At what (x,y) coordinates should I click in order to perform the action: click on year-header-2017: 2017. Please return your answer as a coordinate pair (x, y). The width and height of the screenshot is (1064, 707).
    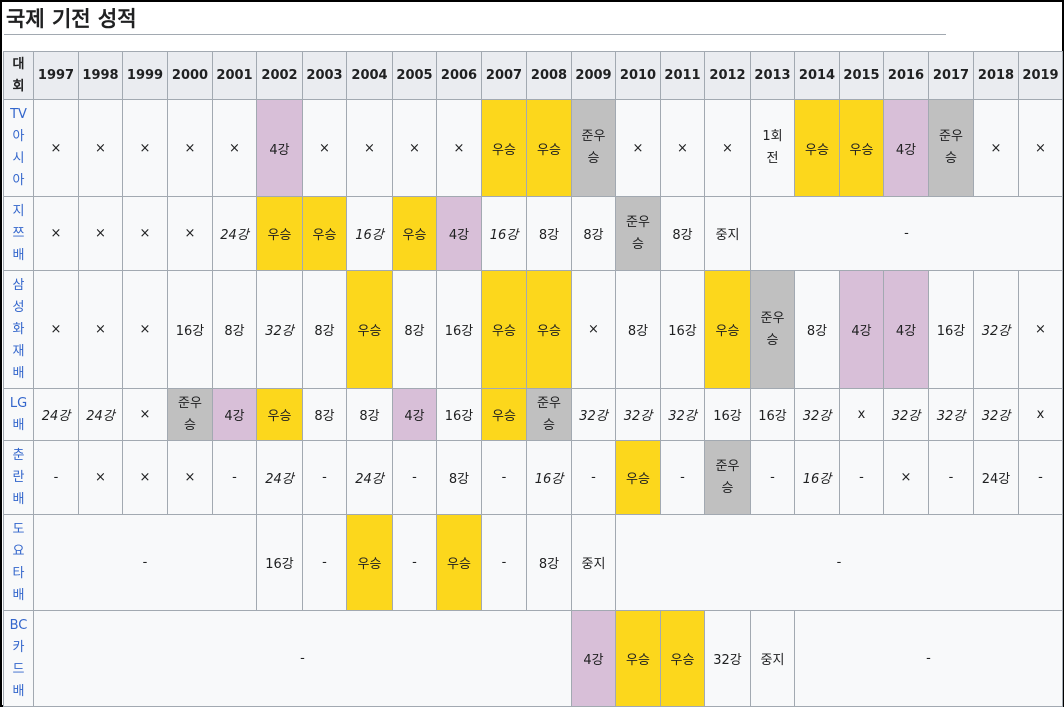
    Looking at the image, I should click on (951, 75).